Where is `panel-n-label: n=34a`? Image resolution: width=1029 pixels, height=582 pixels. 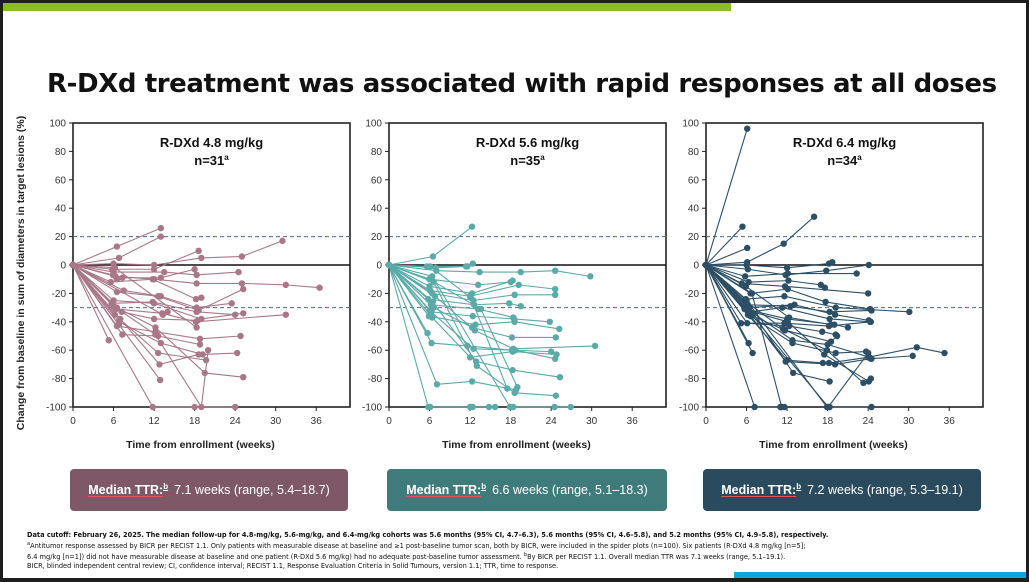 panel-n-label: n=34a is located at coordinates (844, 160).